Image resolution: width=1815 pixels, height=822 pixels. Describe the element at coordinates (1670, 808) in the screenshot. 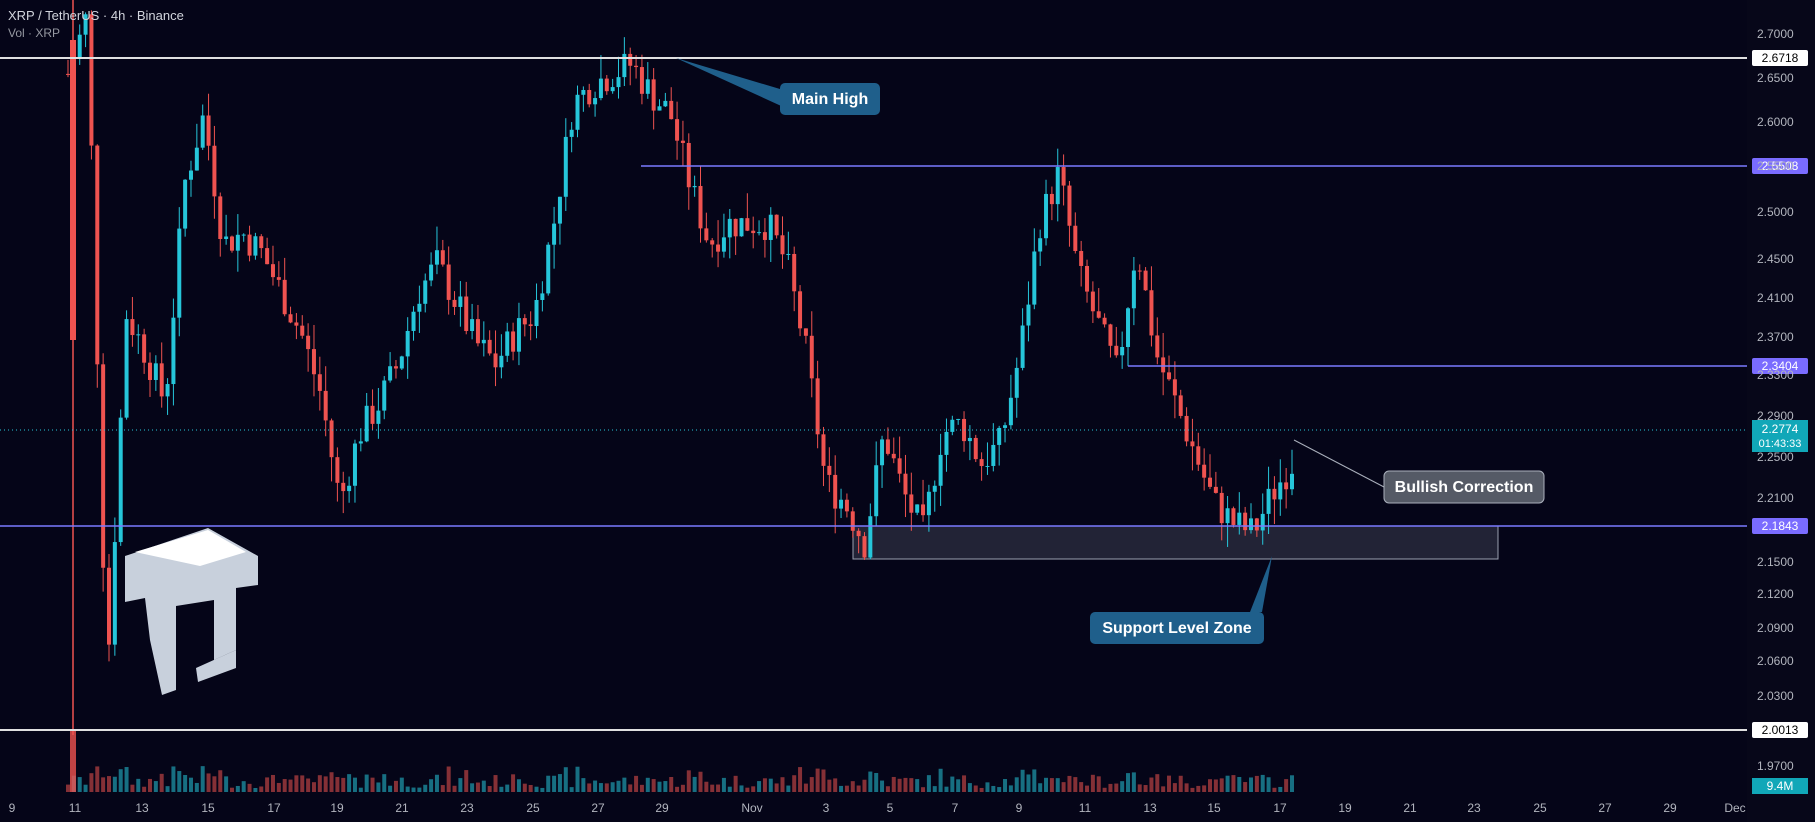

I see `x-tick-label: 29` at that location.